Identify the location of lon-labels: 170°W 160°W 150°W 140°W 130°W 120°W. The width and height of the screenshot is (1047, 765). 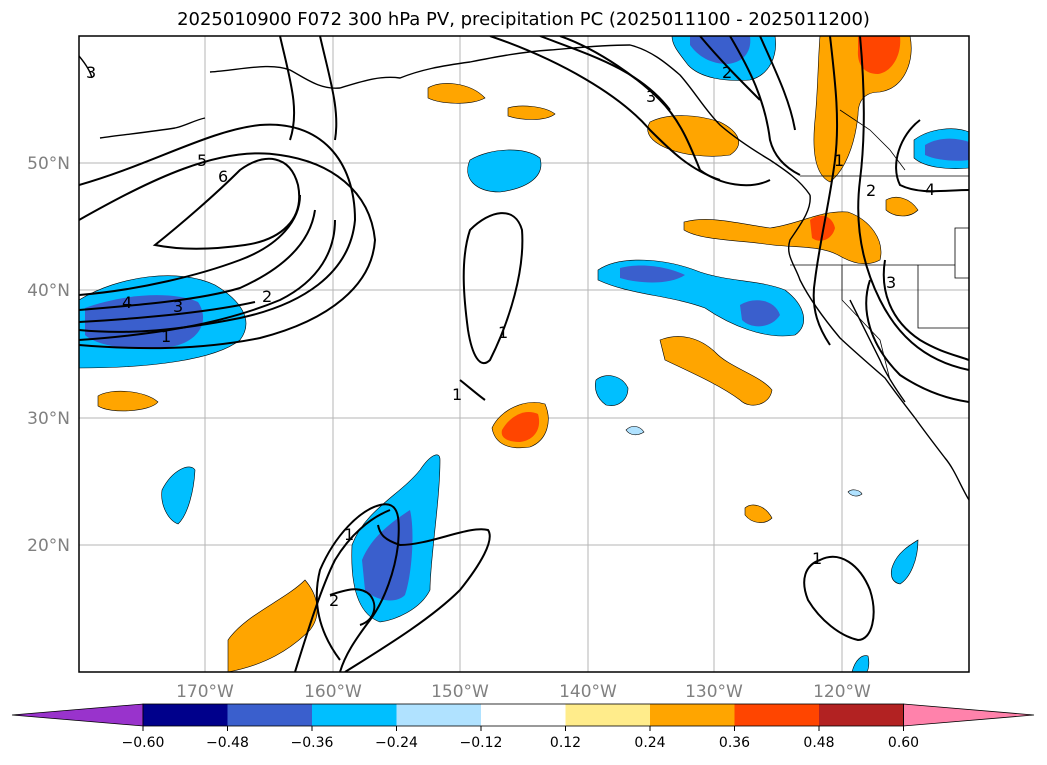
(523, 692).